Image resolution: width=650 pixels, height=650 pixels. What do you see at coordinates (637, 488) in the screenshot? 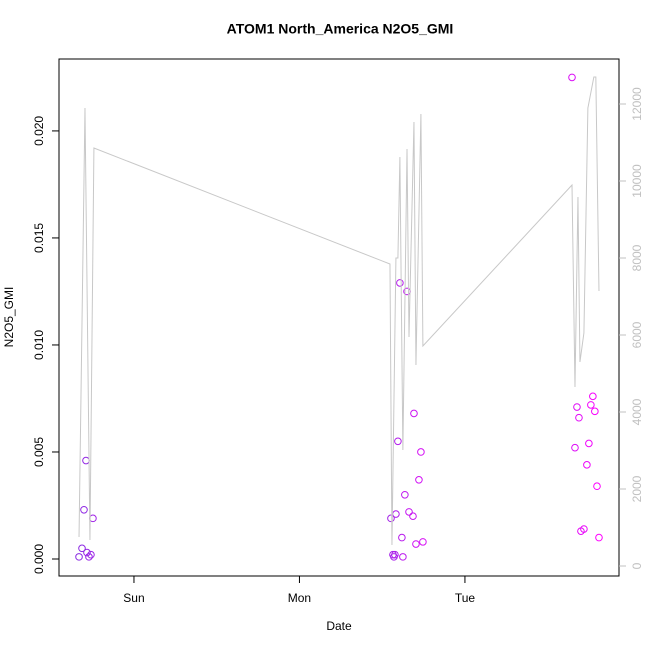
I see `y2-tick-label: 2000` at bounding box center [637, 488].